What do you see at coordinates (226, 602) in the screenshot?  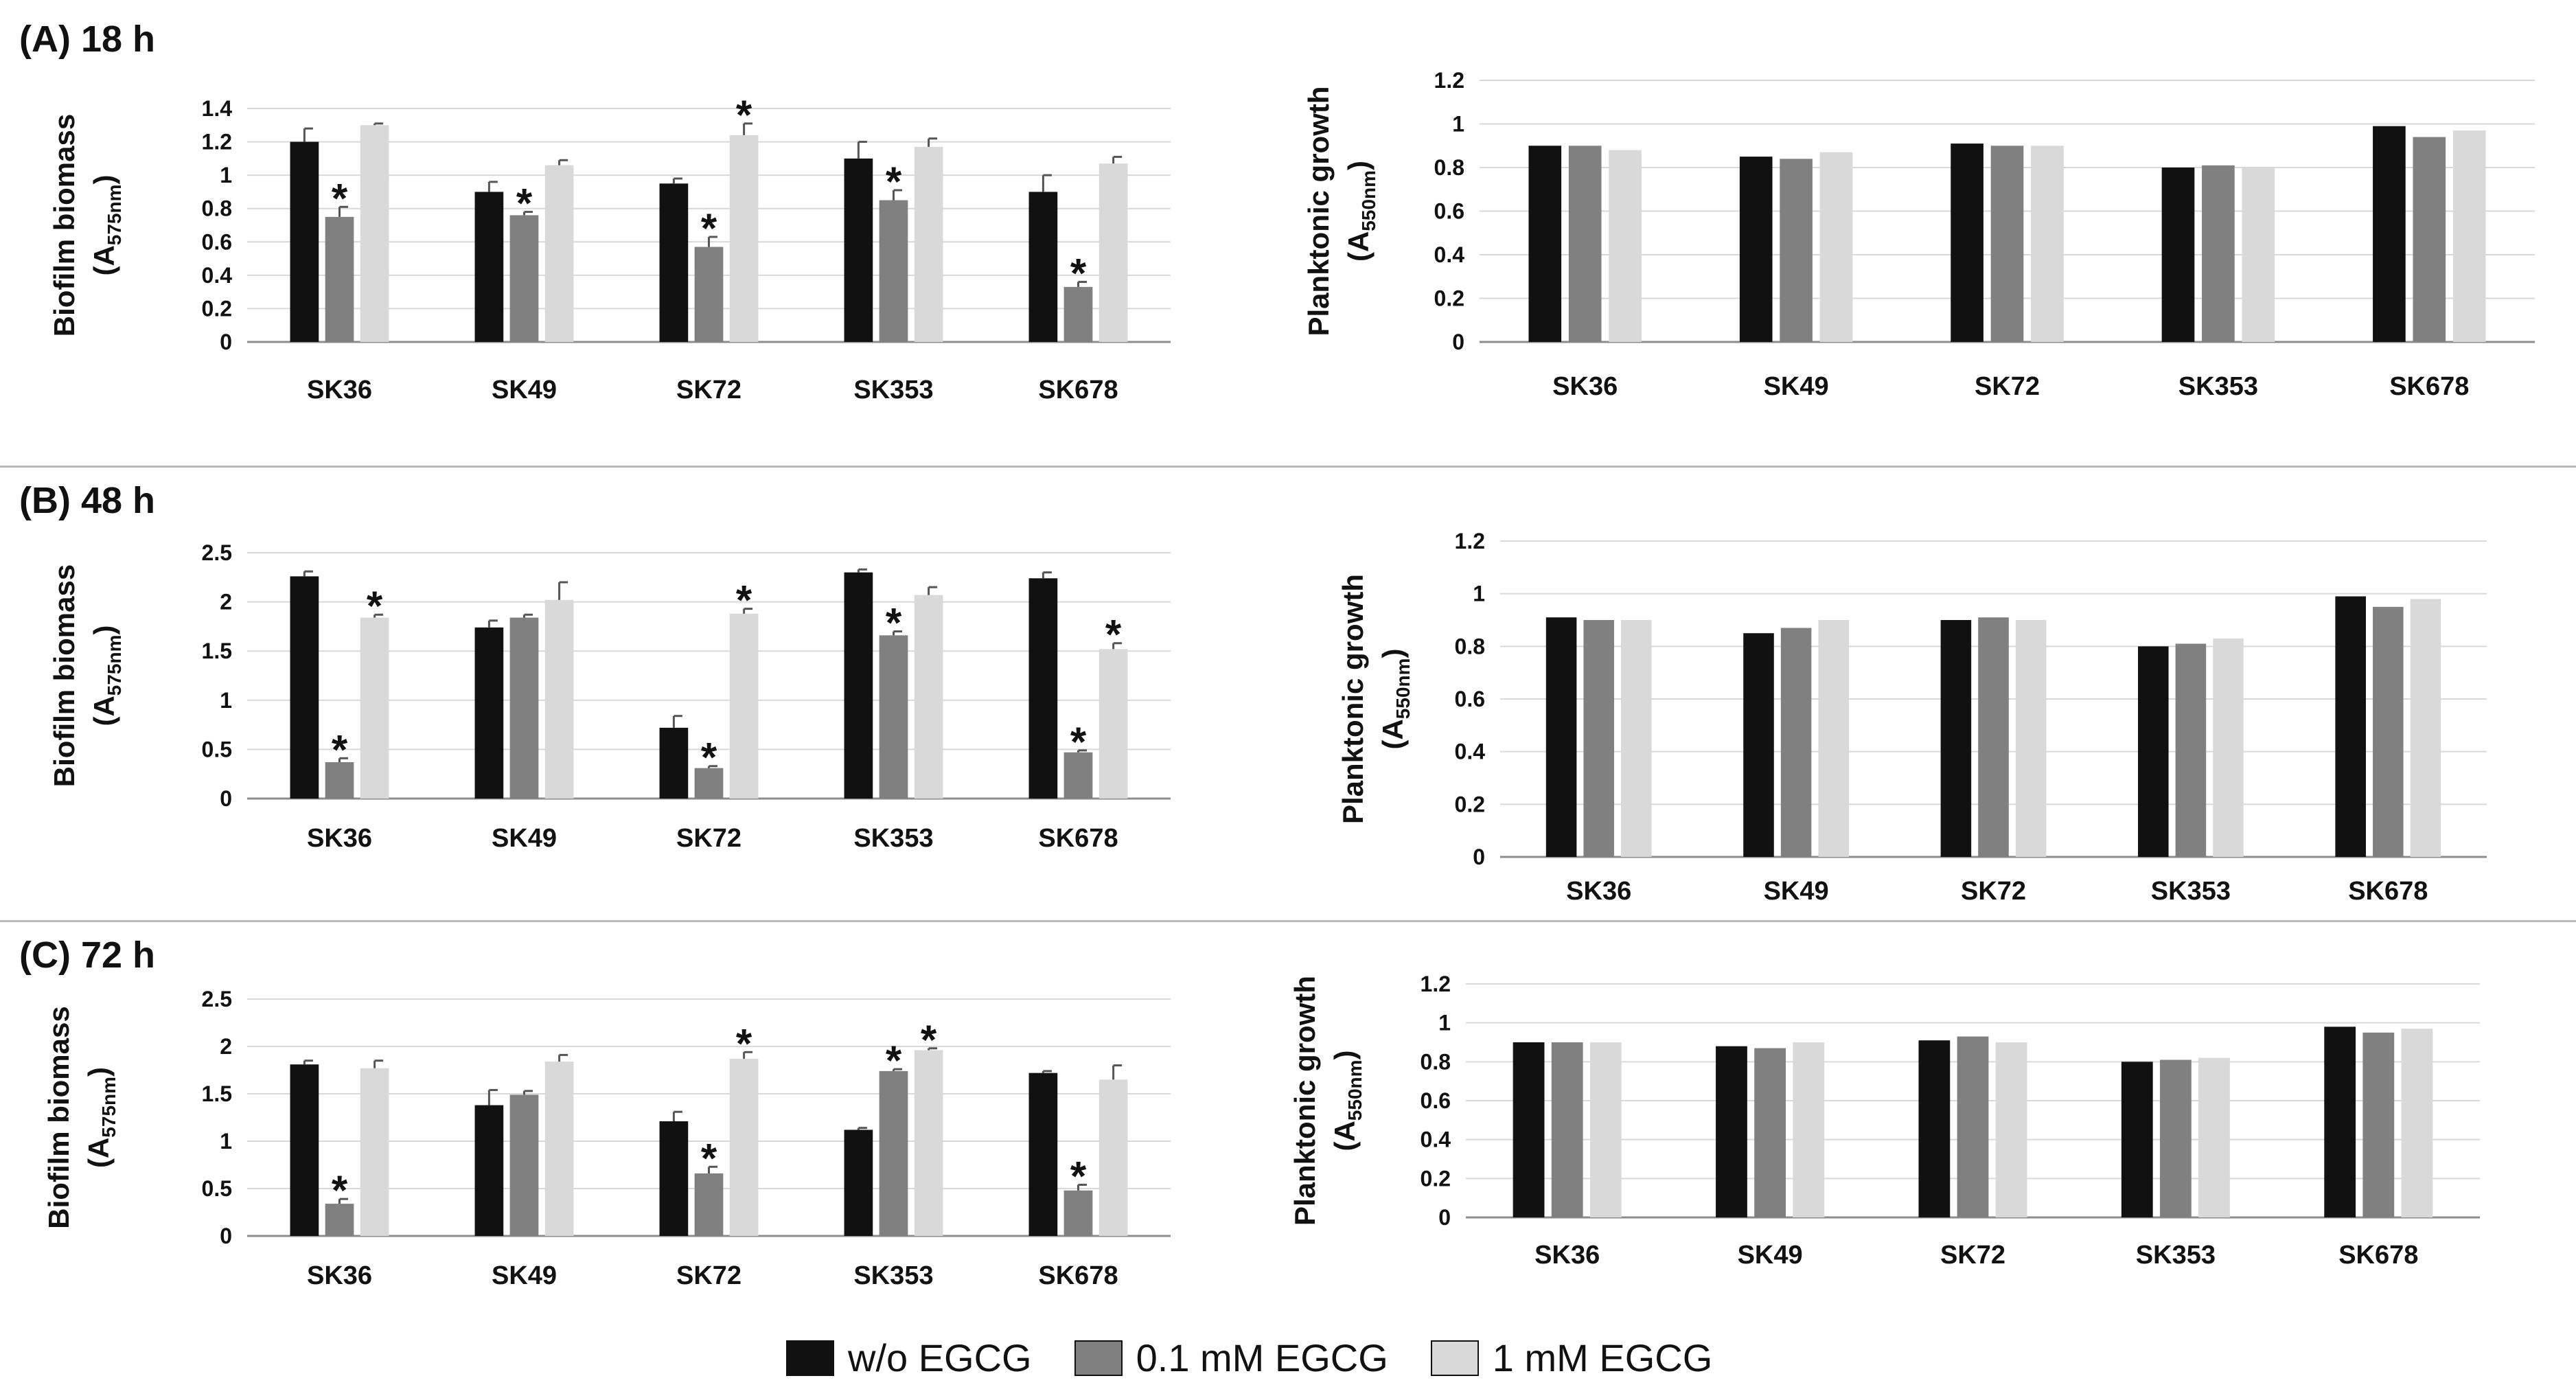 I see `y-tick-label: 2` at bounding box center [226, 602].